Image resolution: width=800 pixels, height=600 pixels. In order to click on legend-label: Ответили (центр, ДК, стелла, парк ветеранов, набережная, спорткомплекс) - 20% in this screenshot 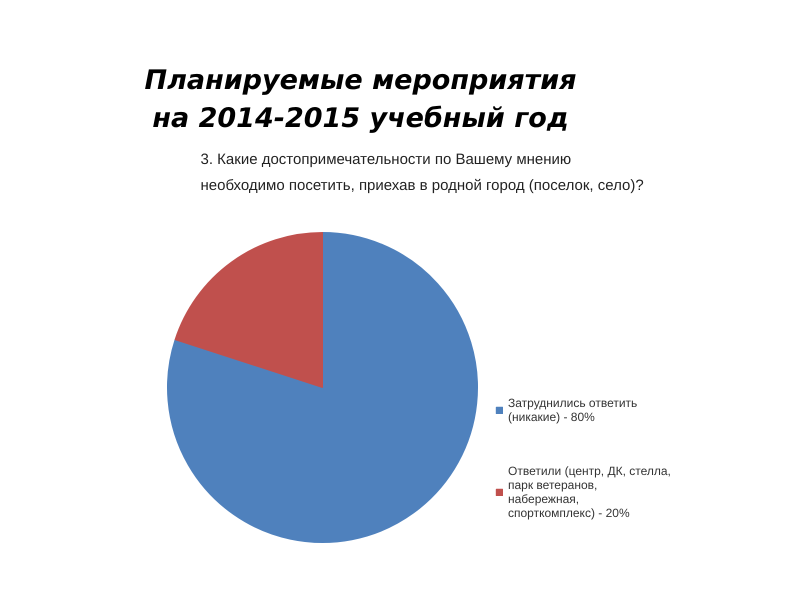, I will do `click(589, 492)`.